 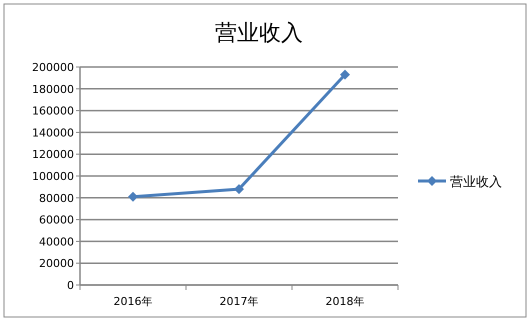 I want to click on y-tick-label: 60000, so click(x=56, y=220).